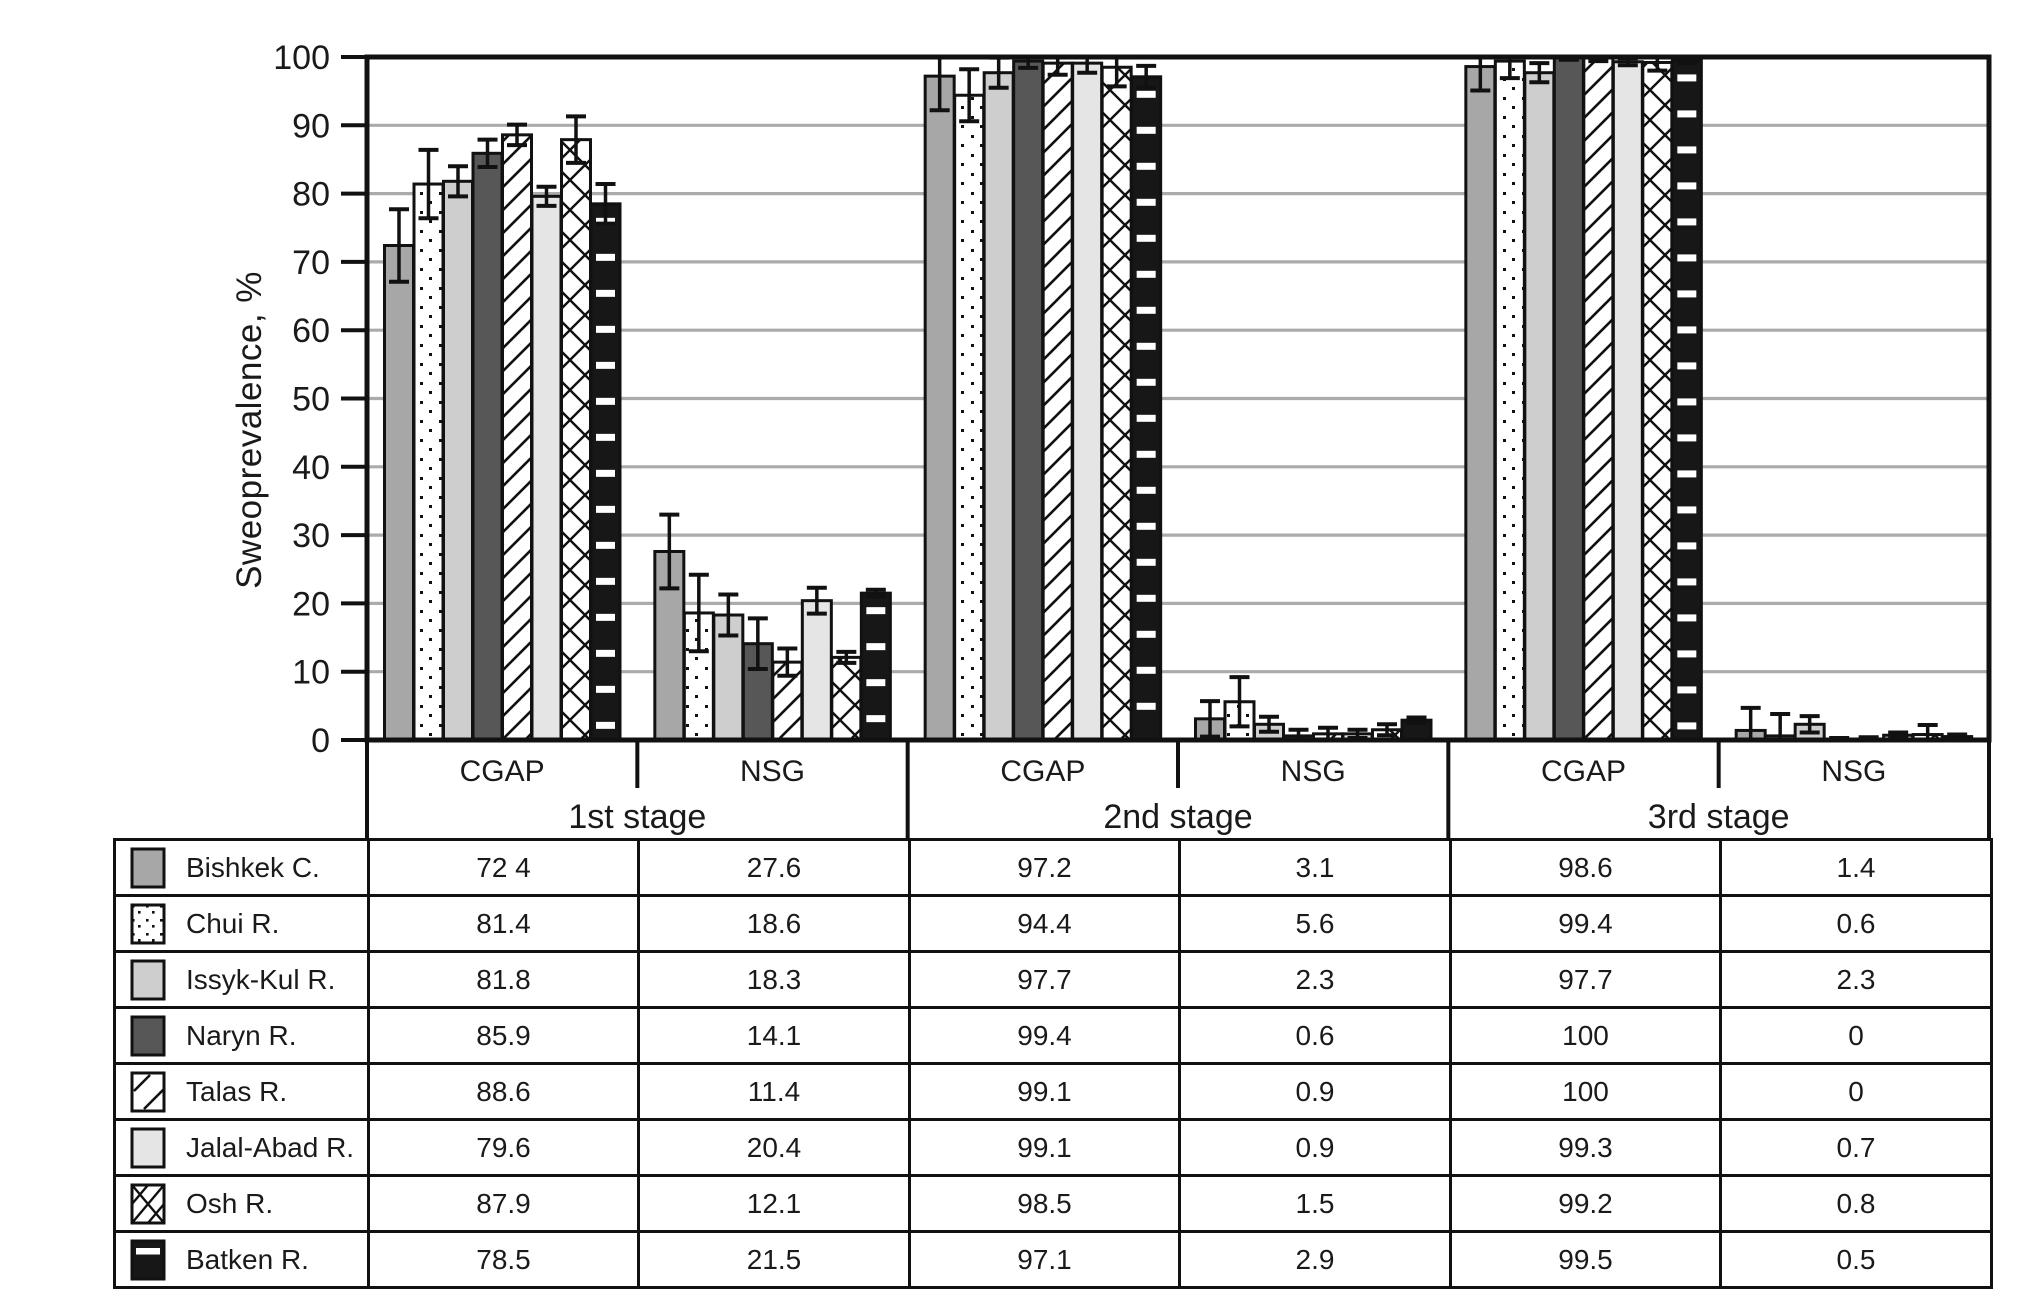 The image size is (2033, 1306). I want to click on stage-label: 2nd stage, so click(1177, 817).